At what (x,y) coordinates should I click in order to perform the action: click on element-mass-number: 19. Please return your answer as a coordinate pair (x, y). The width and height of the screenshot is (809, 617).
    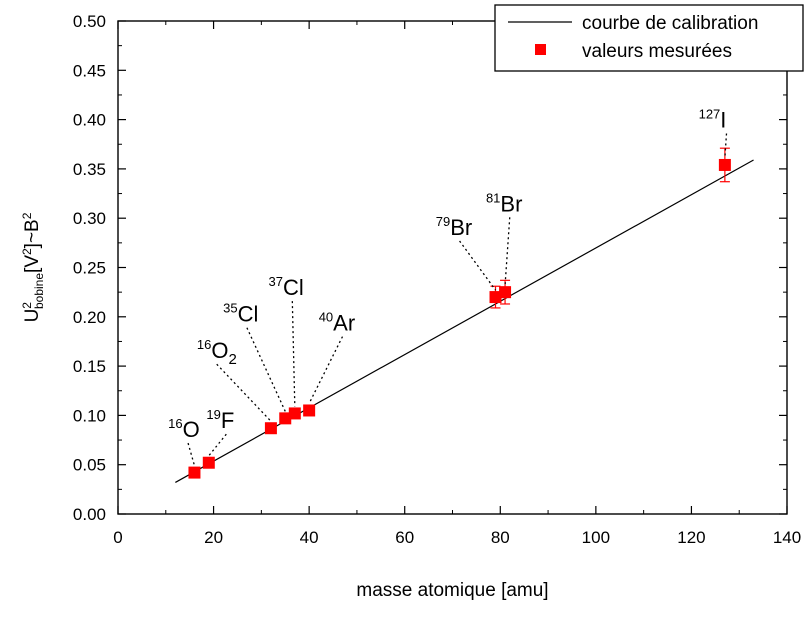
    Looking at the image, I should click on (213, 414).